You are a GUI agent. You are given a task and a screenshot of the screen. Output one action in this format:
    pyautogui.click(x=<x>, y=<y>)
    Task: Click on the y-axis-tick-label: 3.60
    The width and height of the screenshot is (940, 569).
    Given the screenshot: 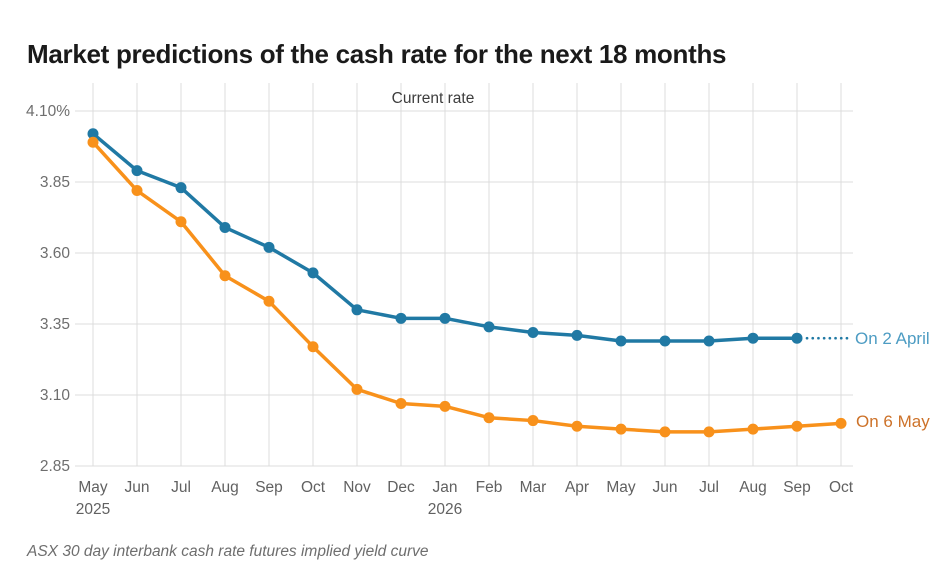 What is the action you would take?
    pyautogui.click(x=55, y=253)
    